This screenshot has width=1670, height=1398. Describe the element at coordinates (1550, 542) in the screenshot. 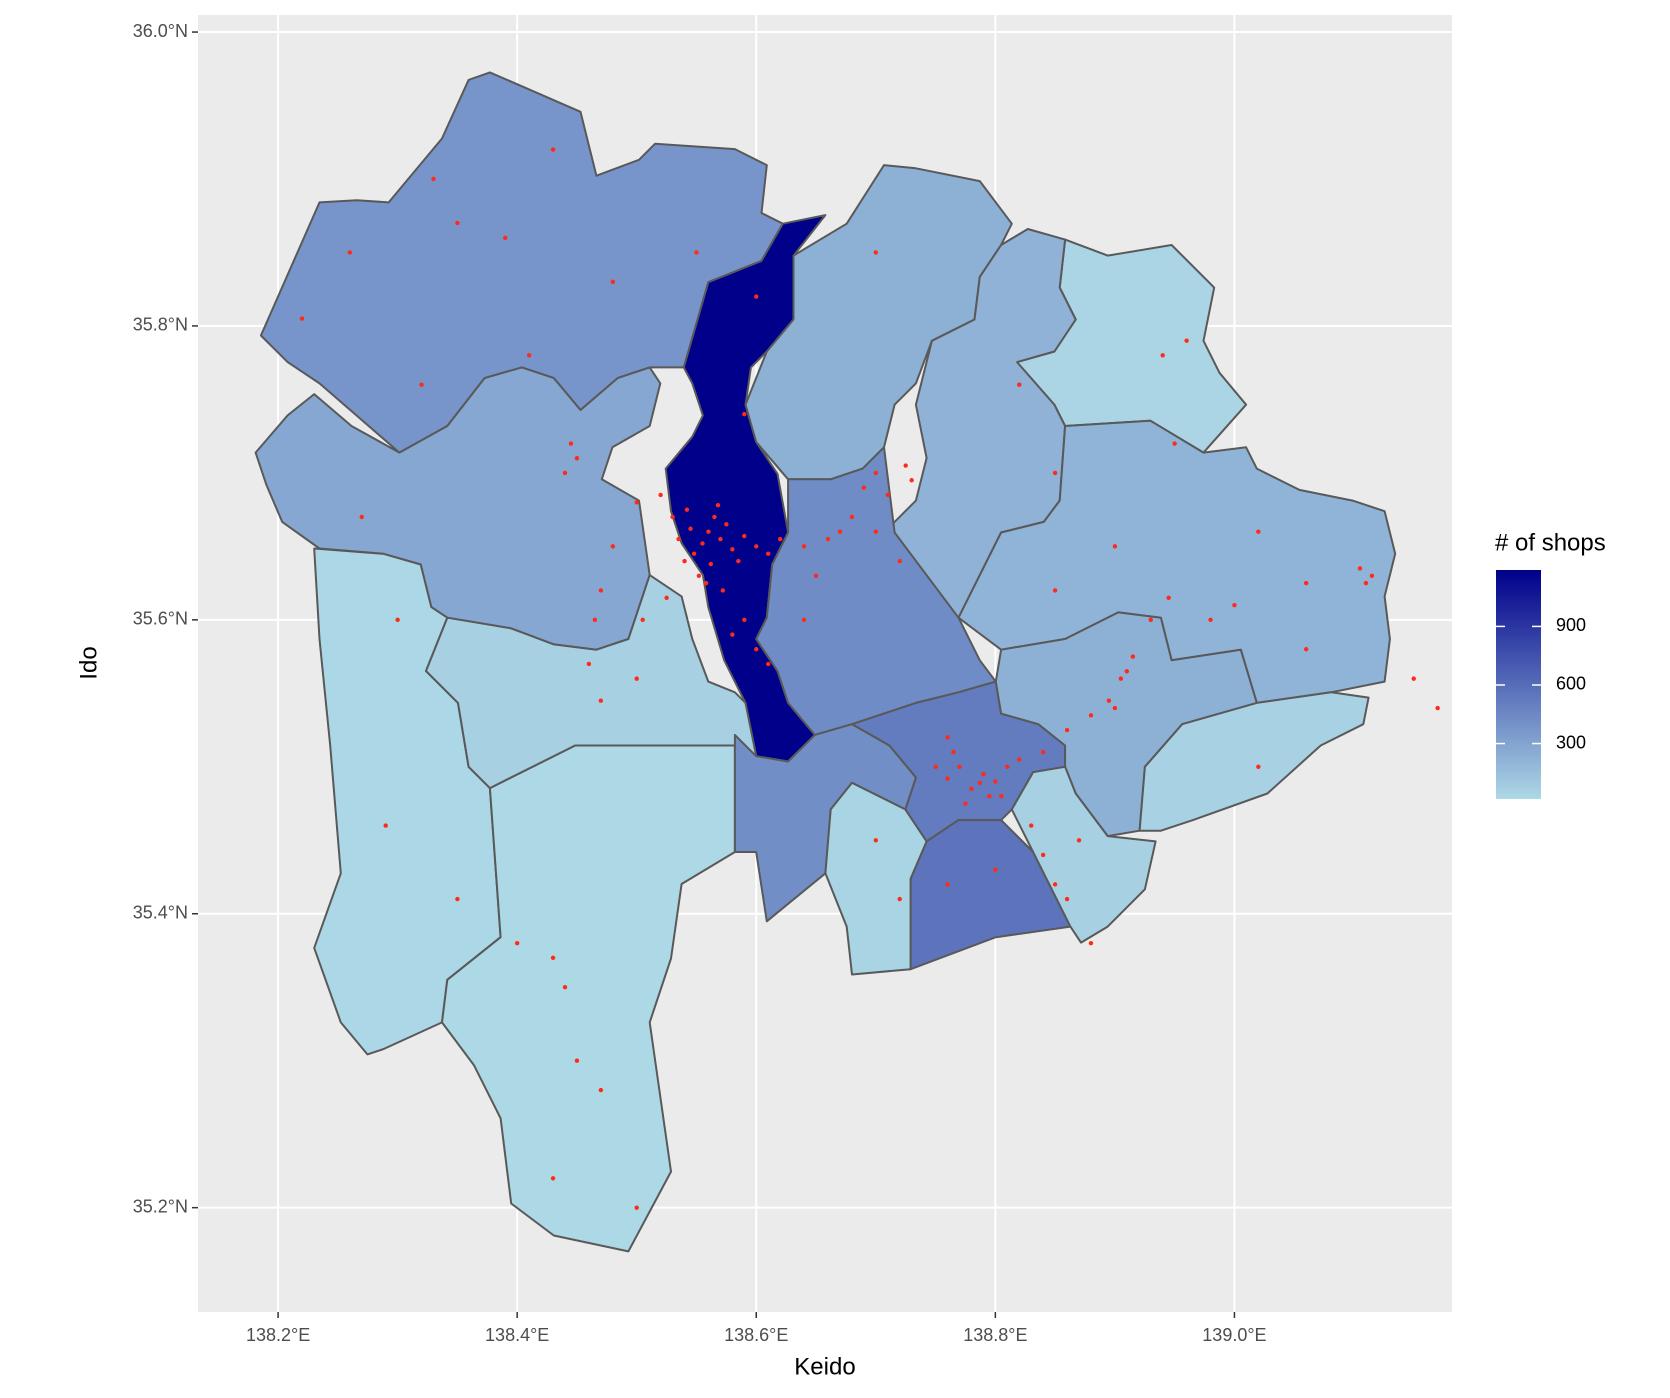

I see `legend-title: # of shops` at that location.